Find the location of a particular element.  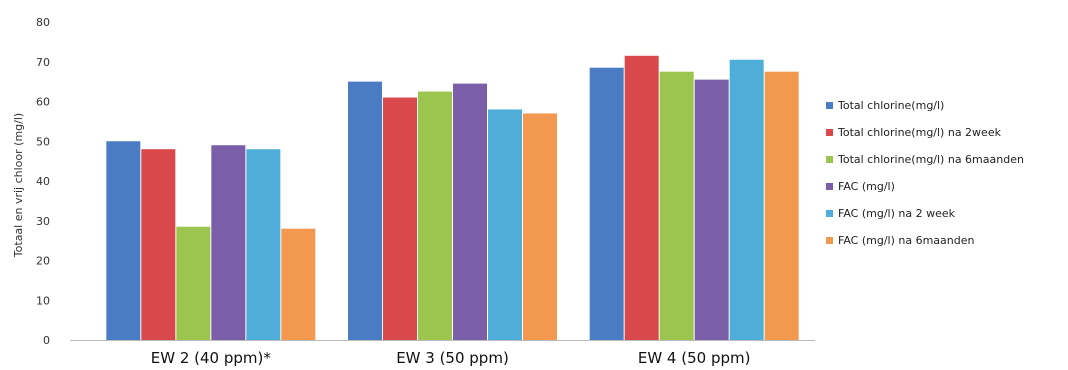

y-axis-ticks: 0 10 20 30 40 50 60 70 80 is located at coordinates (43, 181).